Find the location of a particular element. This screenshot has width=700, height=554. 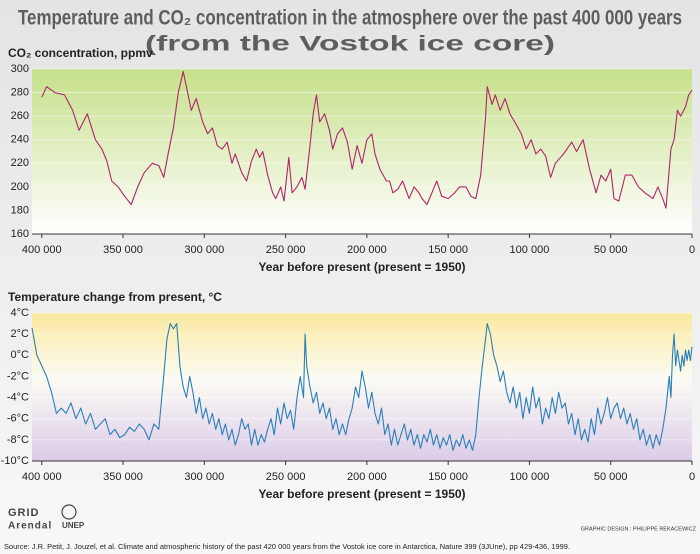

credit: GRAPHIC DESIGN : PHILIPPE REKACEWICZ is located at coordinates (639, 529).